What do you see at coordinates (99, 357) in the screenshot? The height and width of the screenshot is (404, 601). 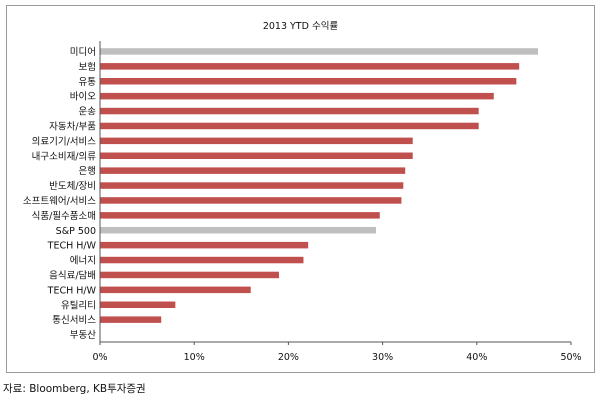 I see `x-tick-label-0: 0%` at bounding box center [99, 357].